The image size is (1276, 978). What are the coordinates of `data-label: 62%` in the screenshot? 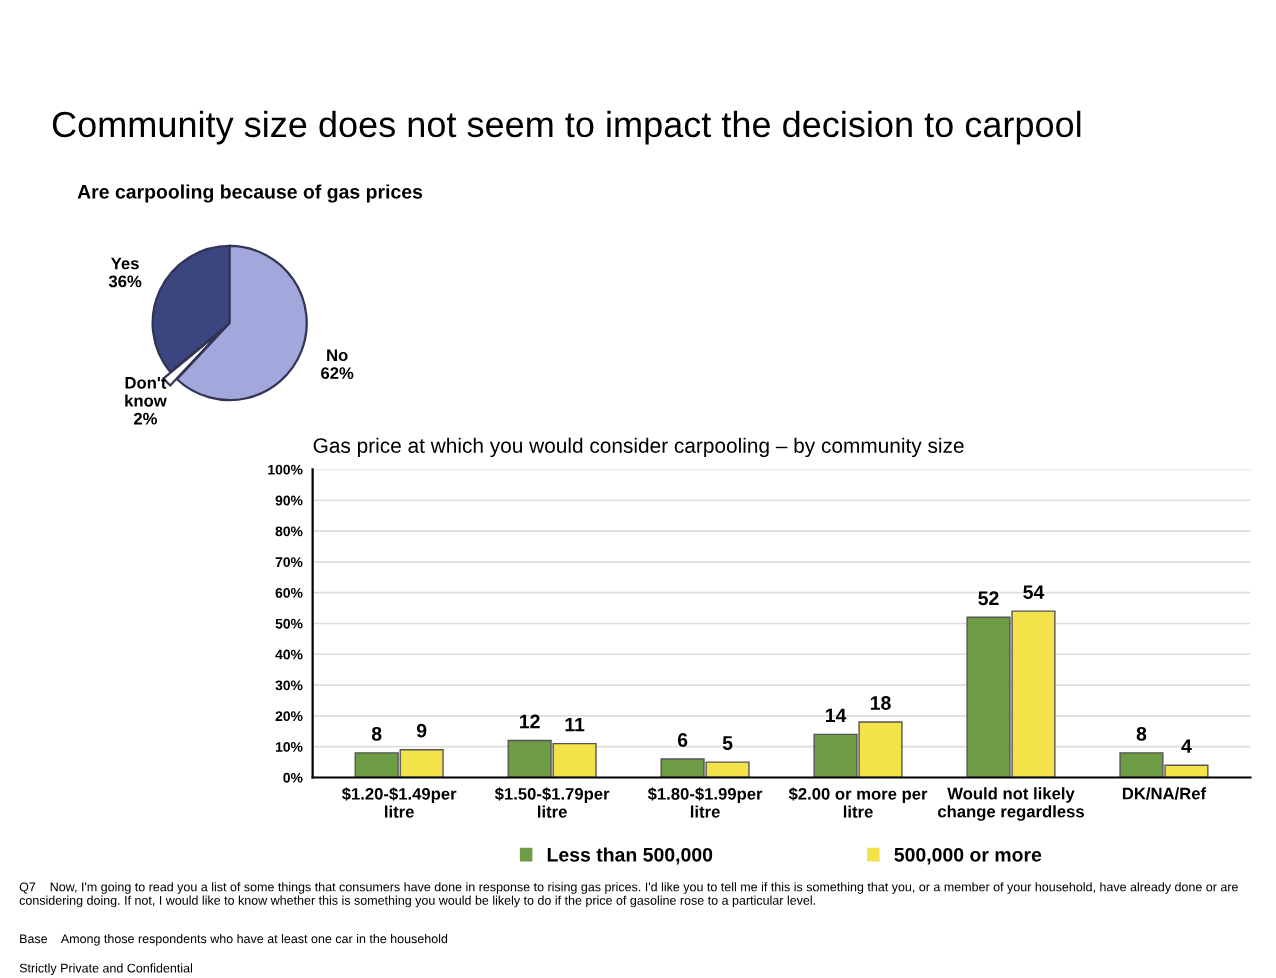 It's located at (337, 373).